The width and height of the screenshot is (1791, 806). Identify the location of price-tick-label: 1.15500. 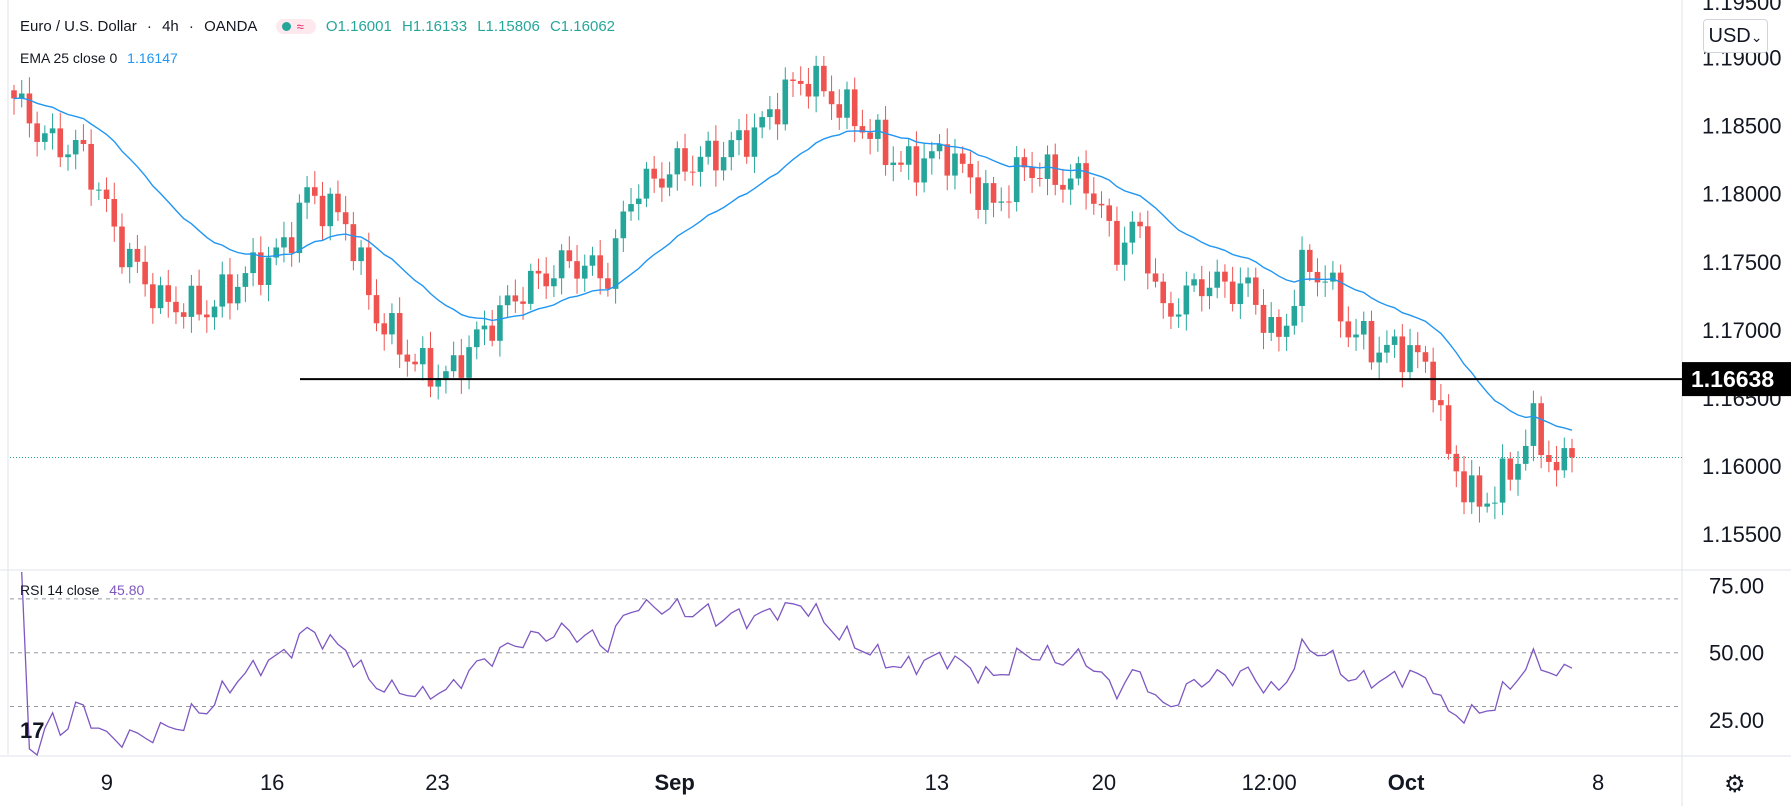
(1742, 534).